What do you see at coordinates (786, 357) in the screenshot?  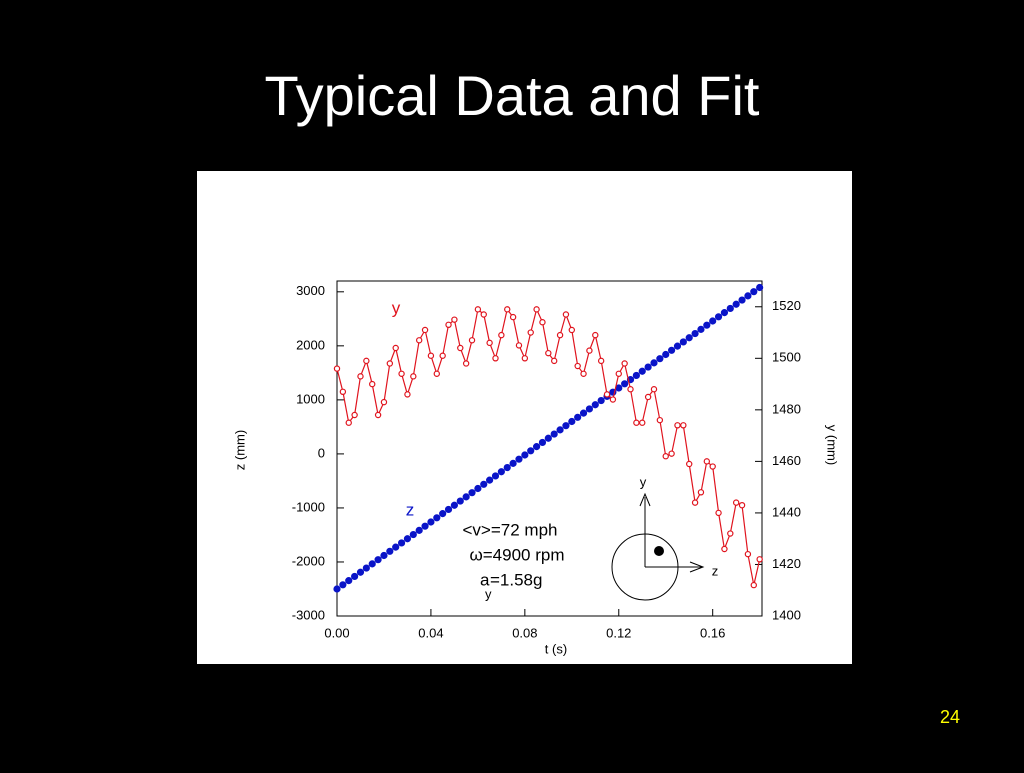 I see `y2-tick-label: 1500` at bounding box center [786, 357].